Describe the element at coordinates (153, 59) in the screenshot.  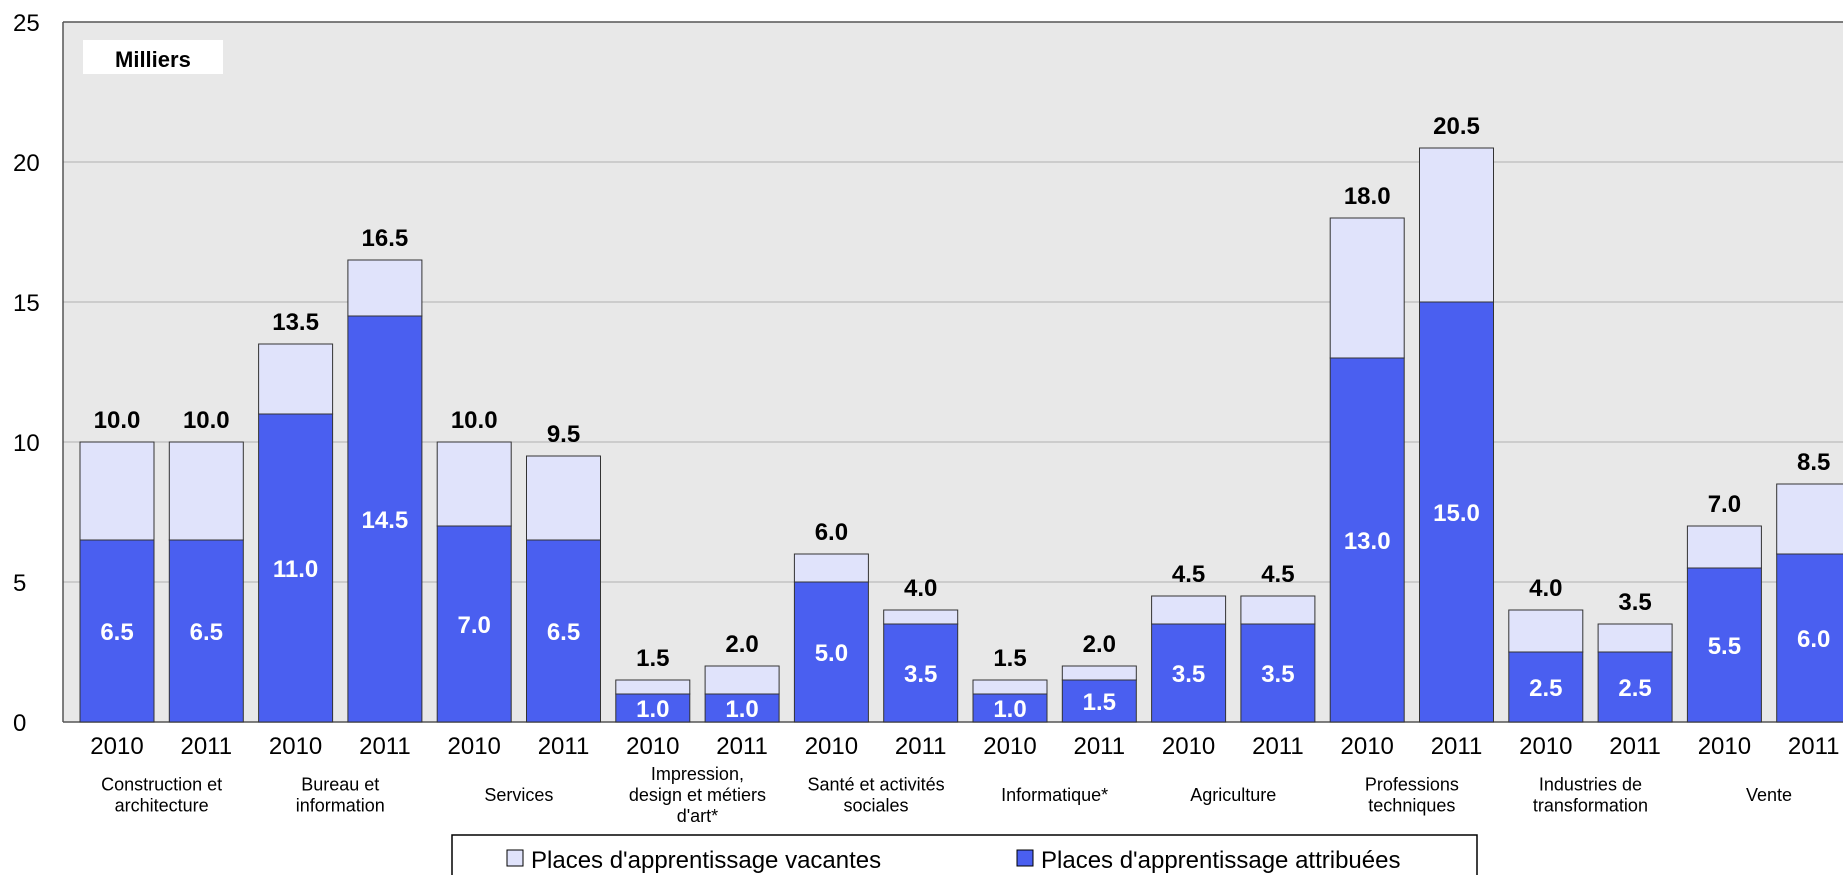
I see `unit-label: Milliers` at that location.